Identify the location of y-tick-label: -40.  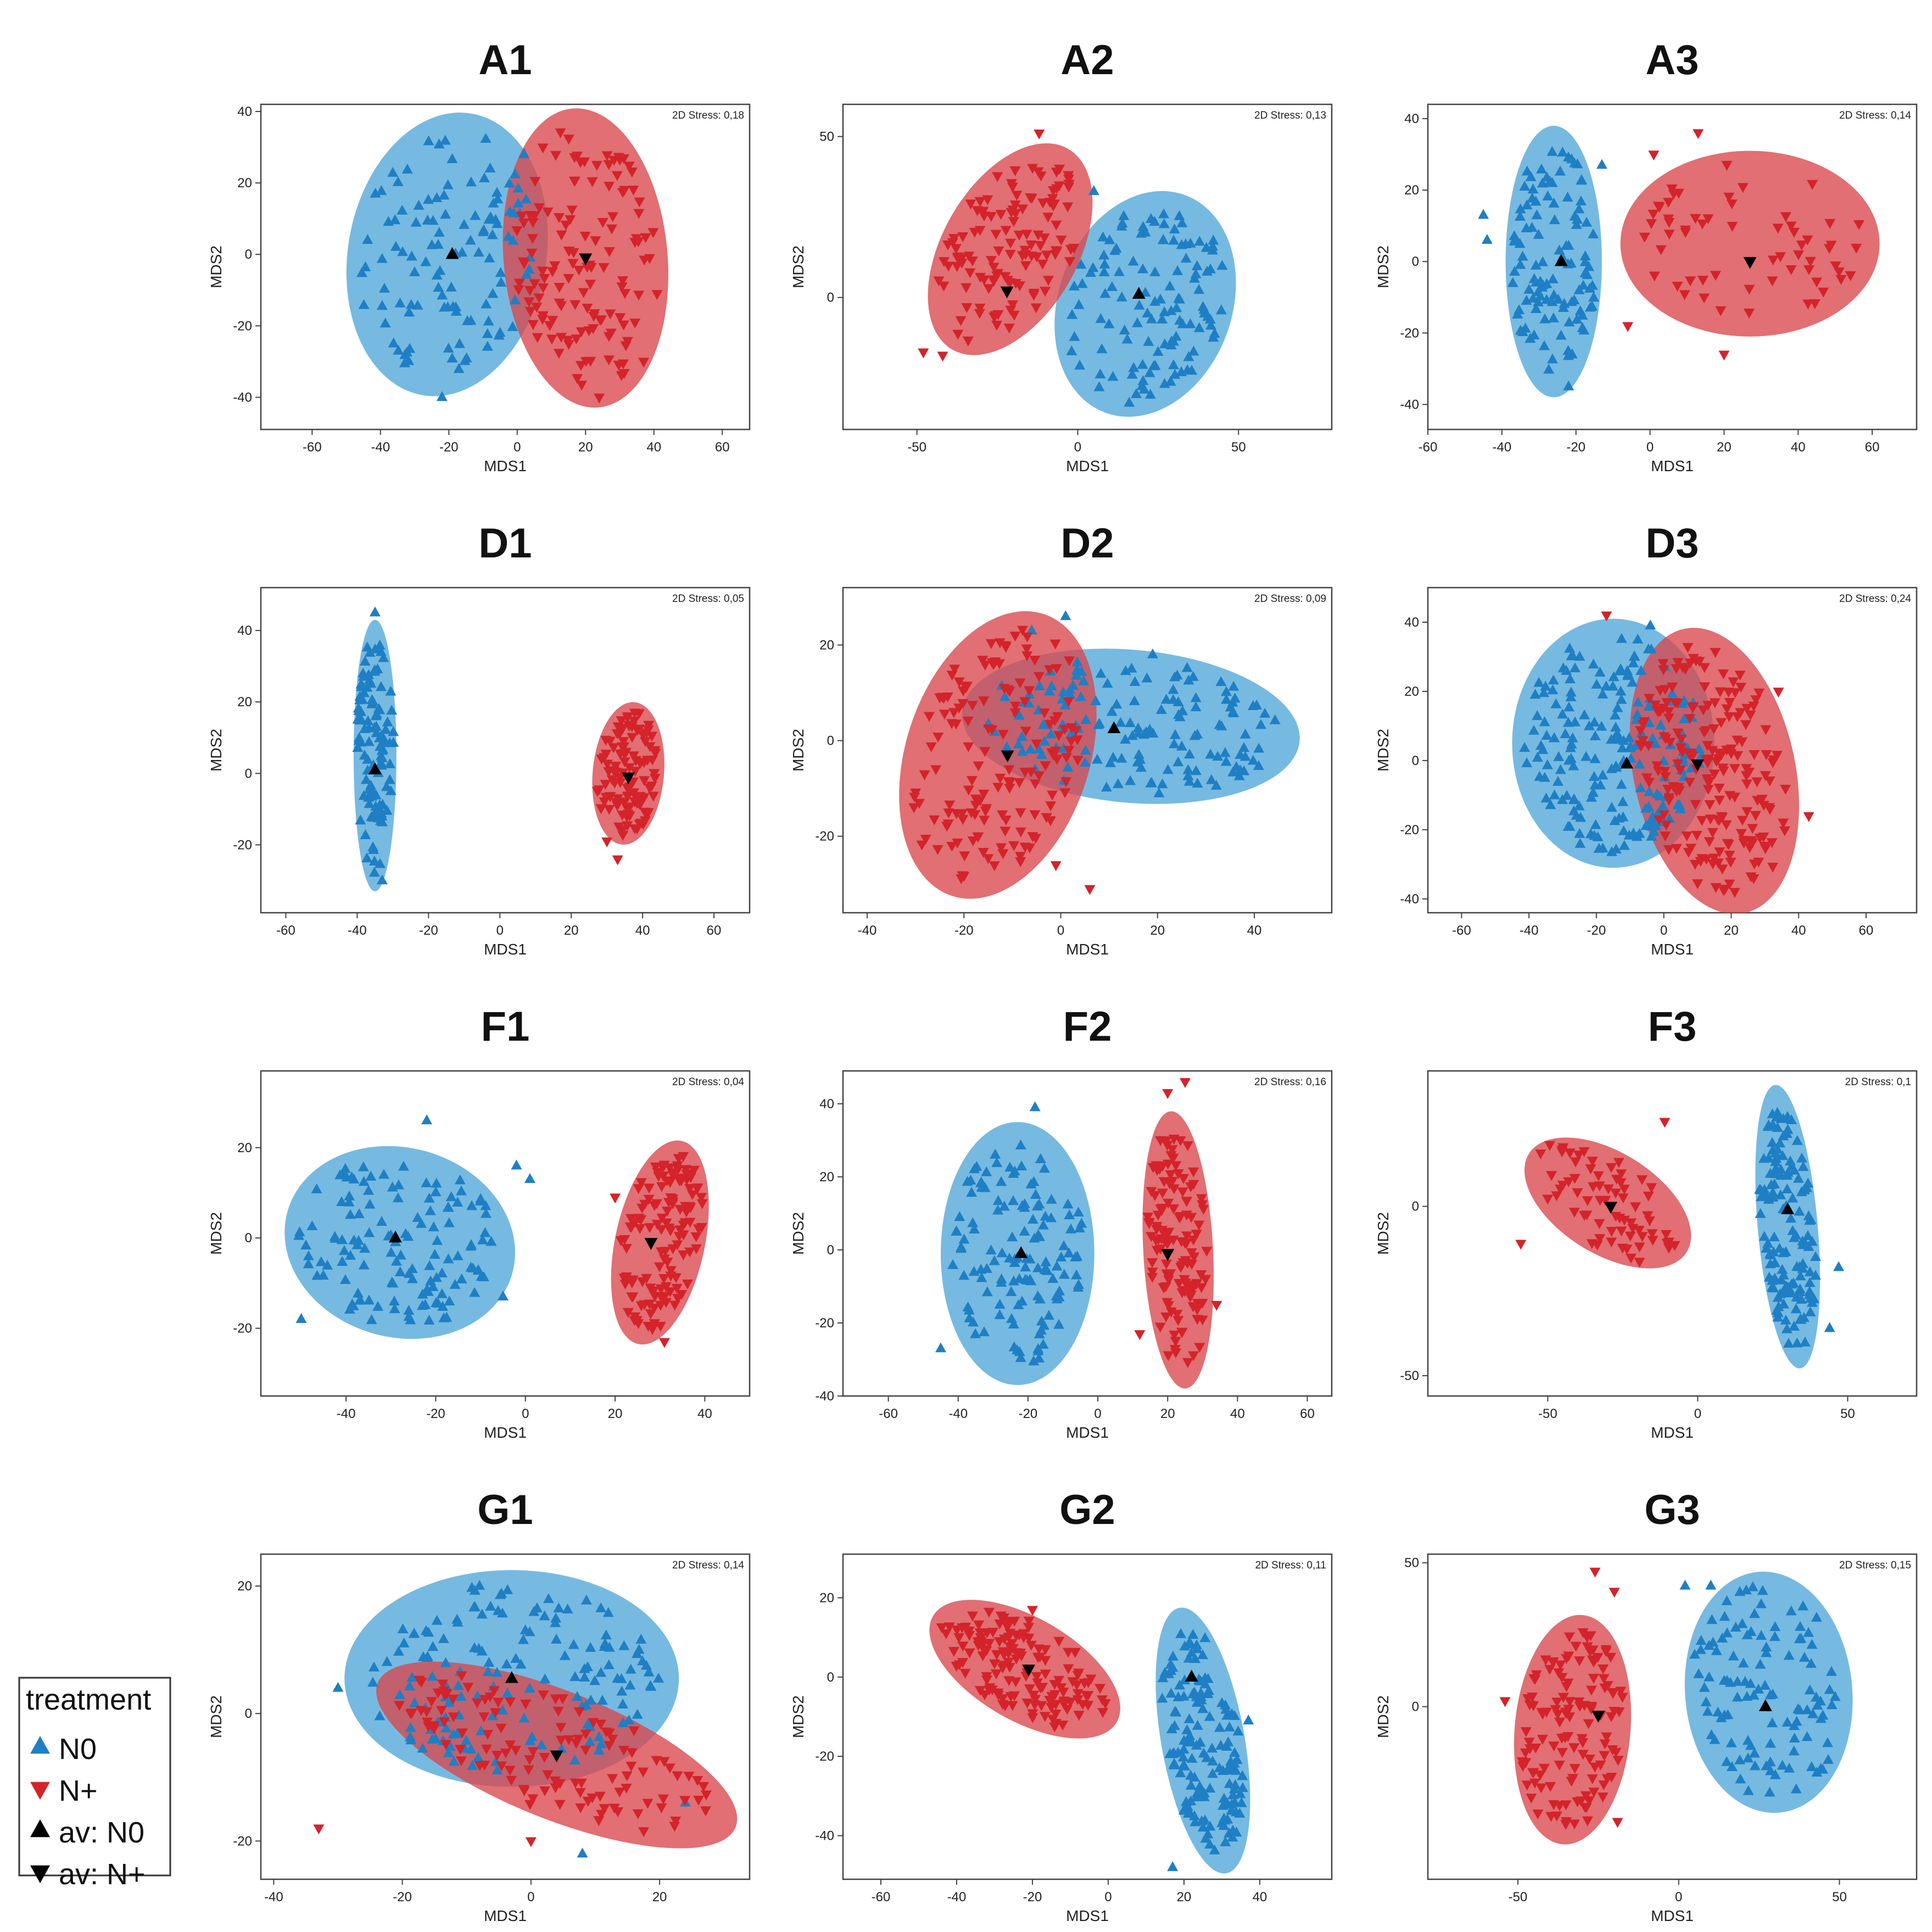
(824, 1396).